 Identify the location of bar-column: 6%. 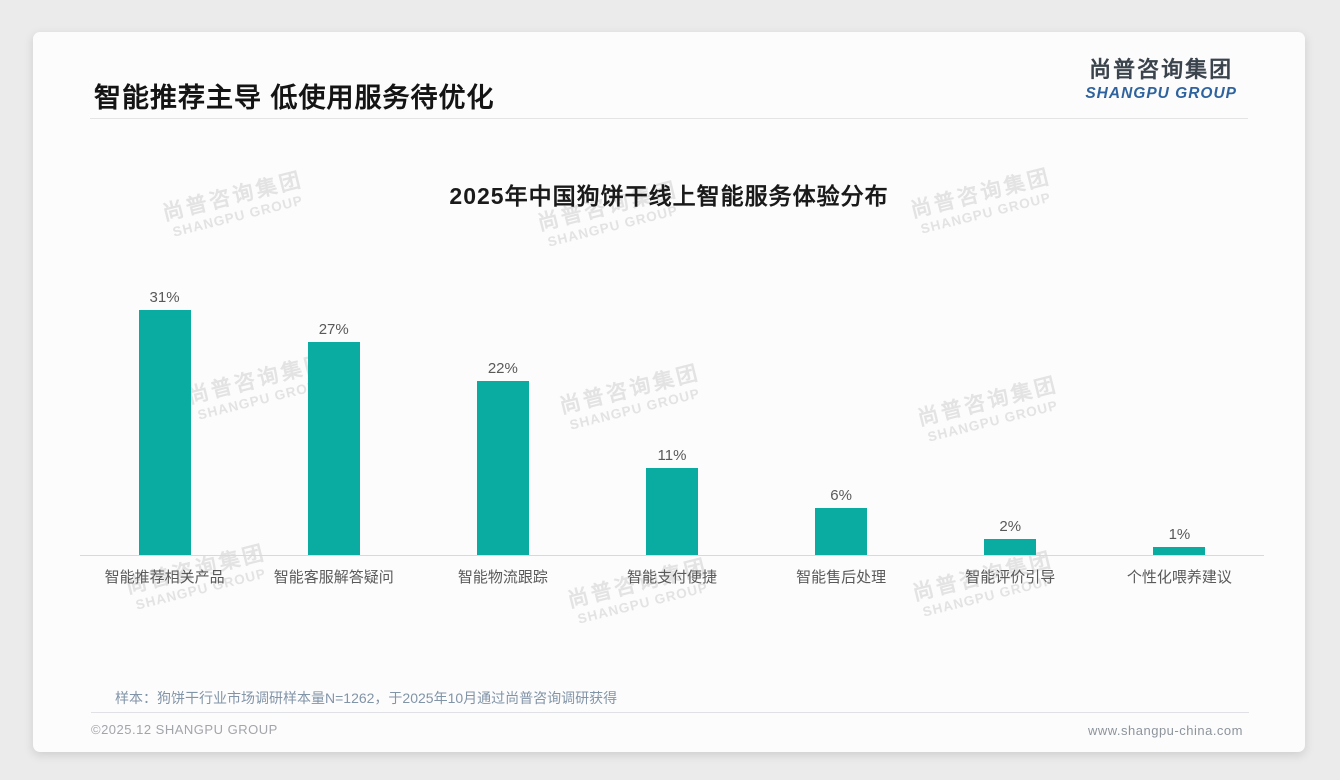
(841, 521).